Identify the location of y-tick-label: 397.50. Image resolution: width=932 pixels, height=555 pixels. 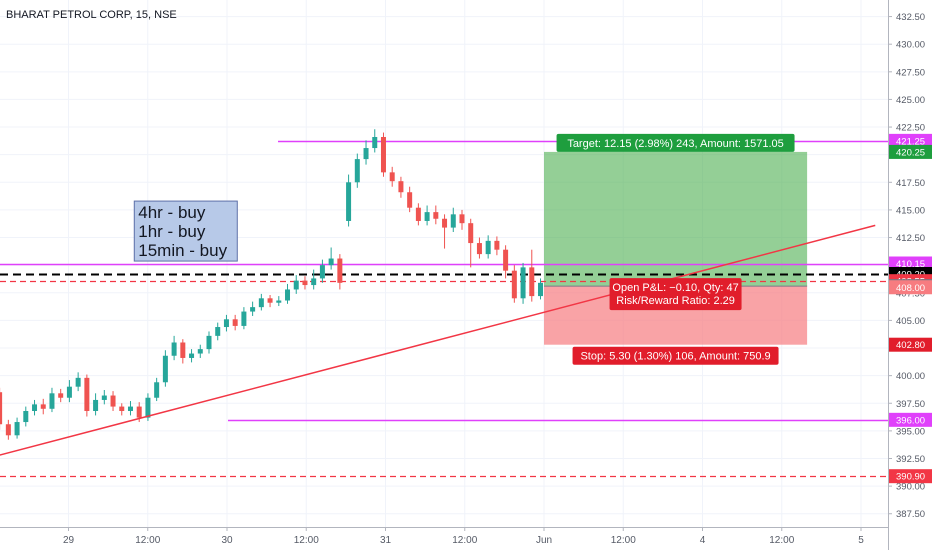
(910, 404).